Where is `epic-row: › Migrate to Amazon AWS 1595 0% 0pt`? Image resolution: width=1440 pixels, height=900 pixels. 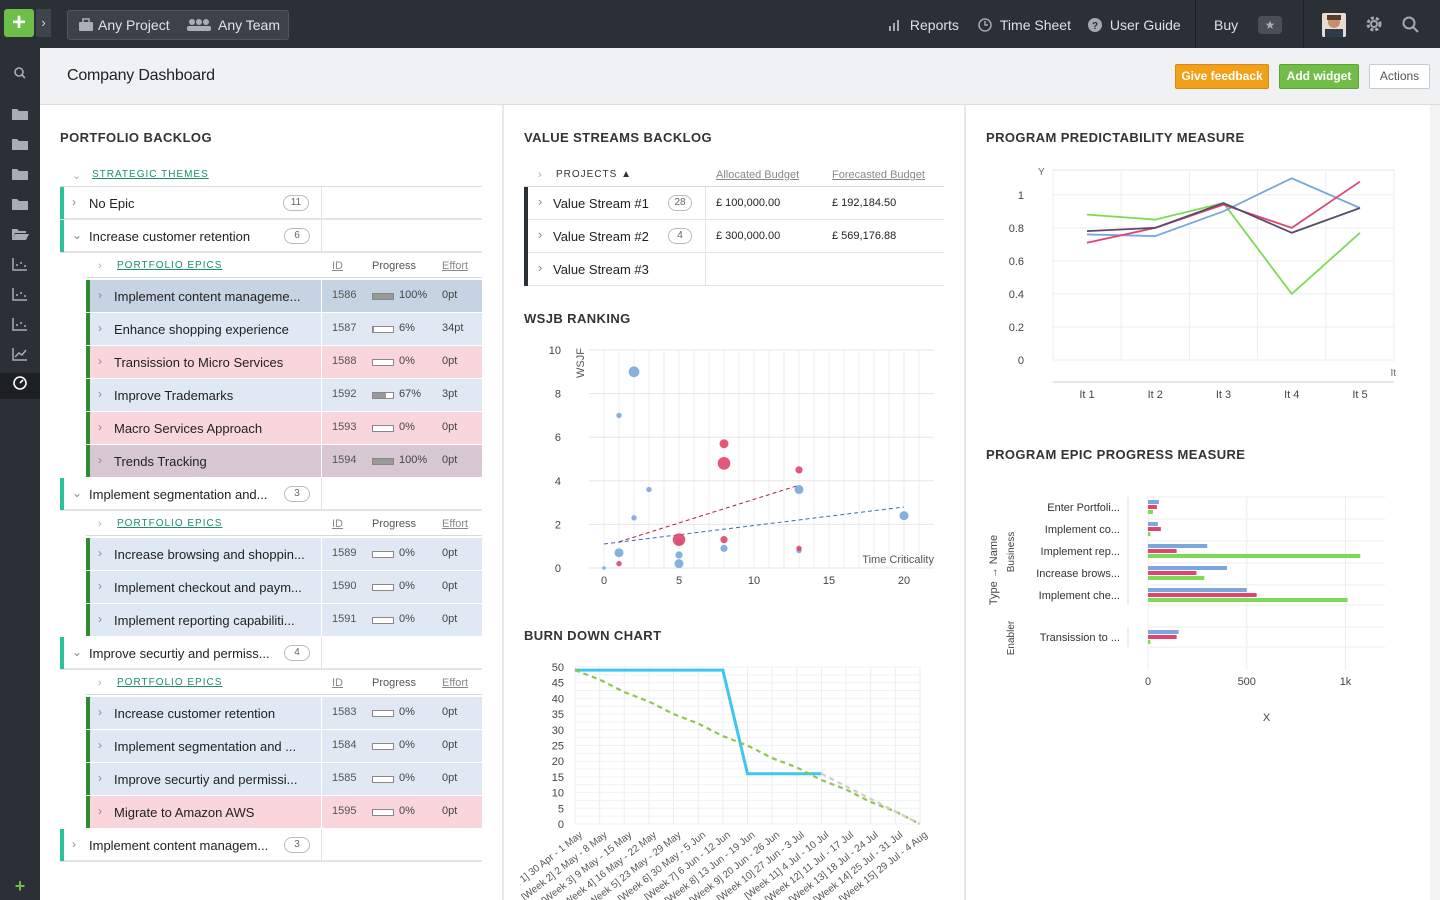
epic-row: › Migrate to Amazon AWS 1595 0% 0pt is located at coordinates (284, 812).